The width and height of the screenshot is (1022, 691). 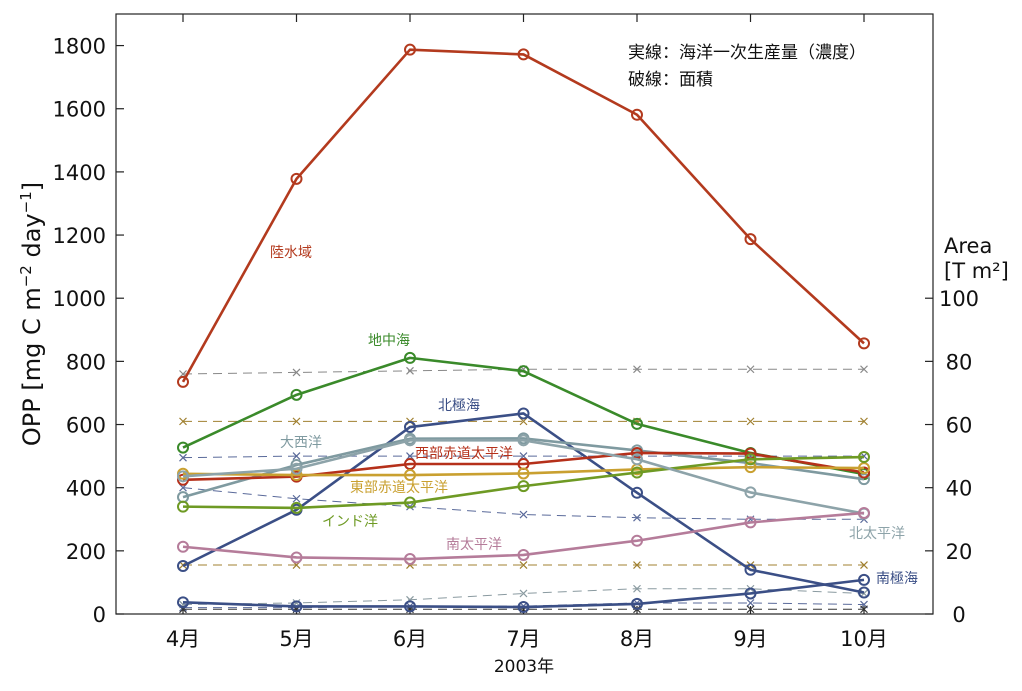 I want to click on right-tick-label: 100, so click(x=959, y=299).